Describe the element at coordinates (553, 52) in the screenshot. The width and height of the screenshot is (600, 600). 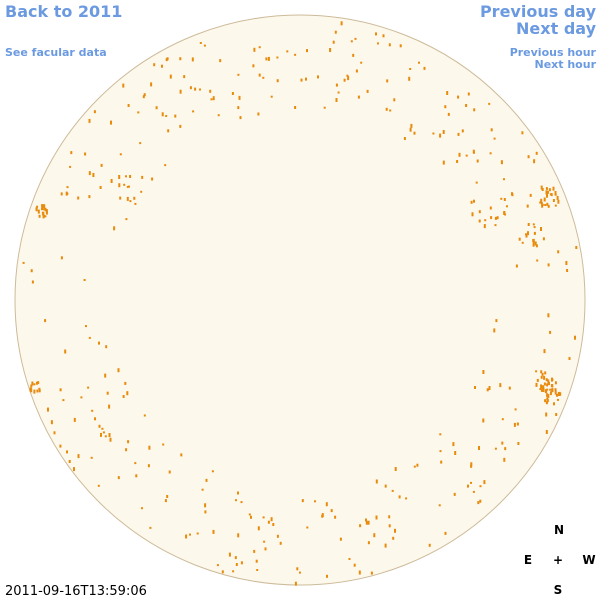
I see `previous-hour-link: Previous hour` at that location.